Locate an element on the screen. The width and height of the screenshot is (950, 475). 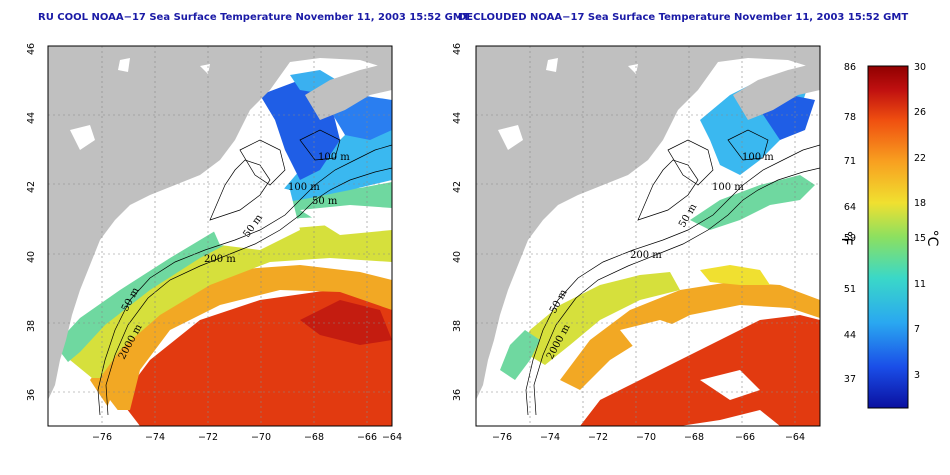
fahrenheit-unit-label: °F is located at coordinates (846, 237).